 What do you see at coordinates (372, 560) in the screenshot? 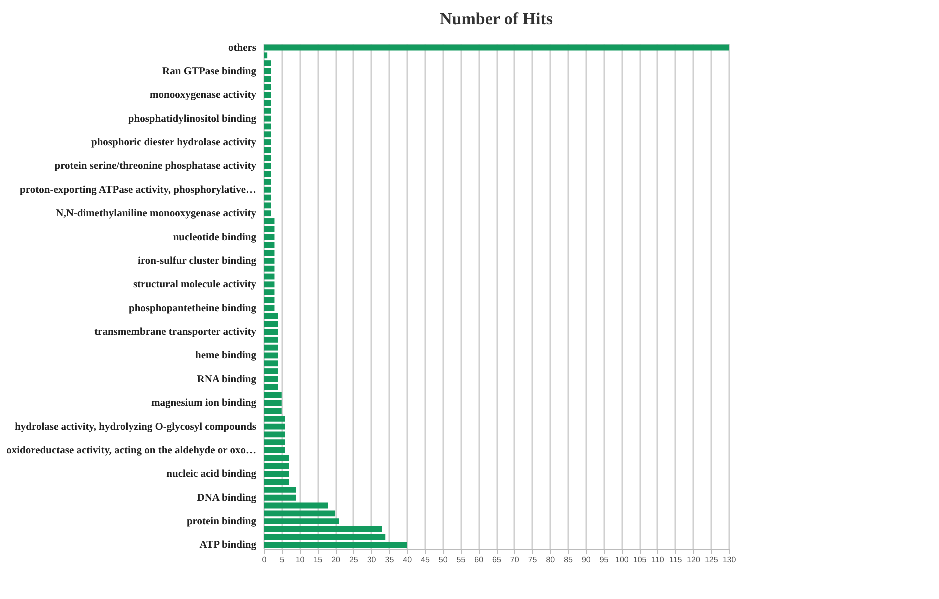
I see `x-tick-label: 30` at bounding box center [372, 560].